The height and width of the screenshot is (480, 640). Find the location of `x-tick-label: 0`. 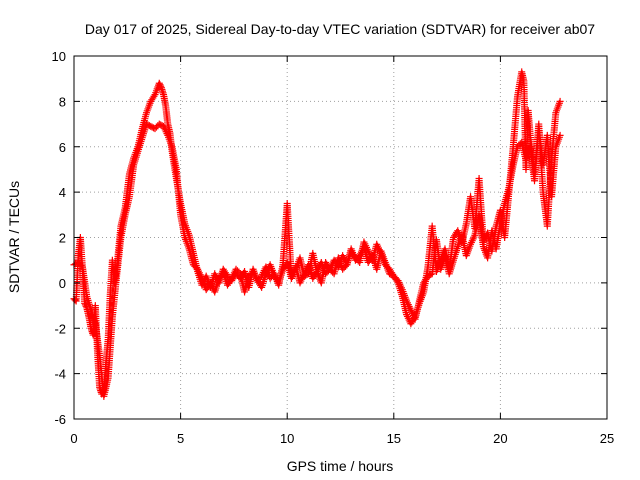

x-tick-label: 0 is located at coordinates (73, 438).